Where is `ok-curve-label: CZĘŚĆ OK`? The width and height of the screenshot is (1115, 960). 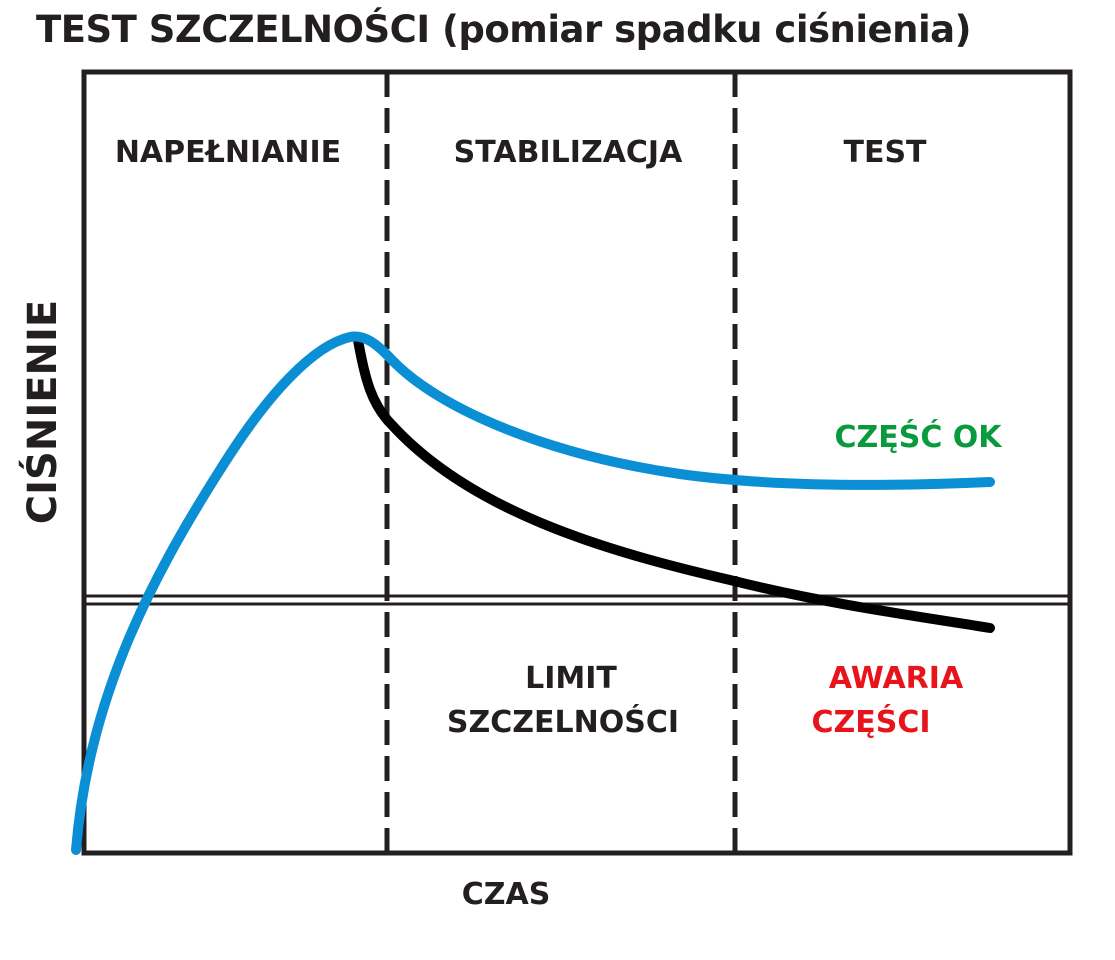 ok-curve-label: CZĘŚĆ OK is located at coordinates (918, 436).